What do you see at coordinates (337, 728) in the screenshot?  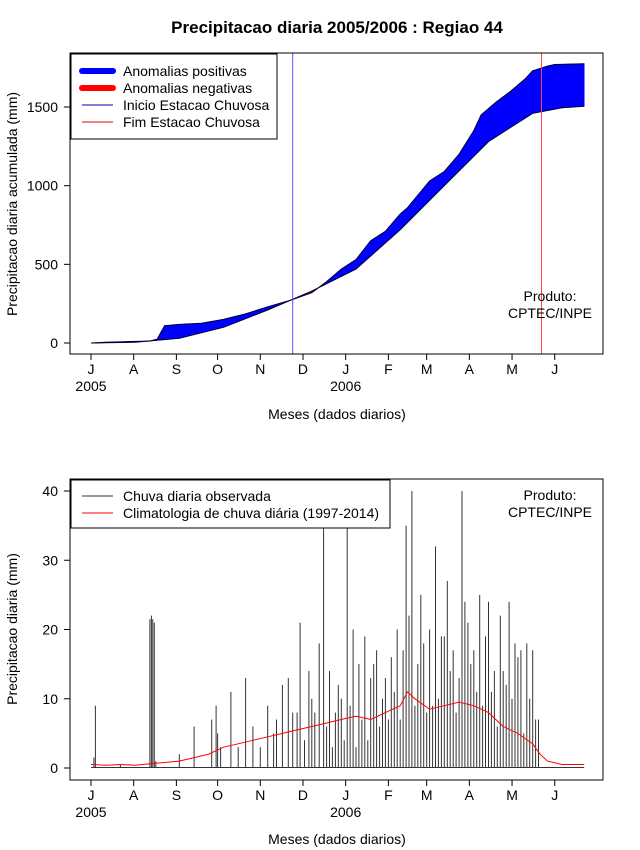 I see `climatology-daily-line` at bounding box center [337, 728].